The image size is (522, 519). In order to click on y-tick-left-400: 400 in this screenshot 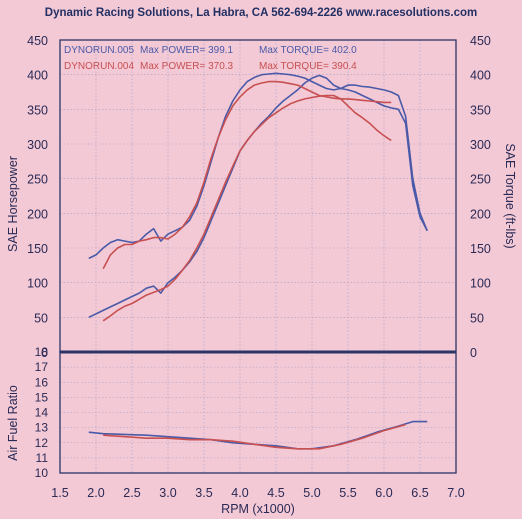, I will do `click(37, 76)`.